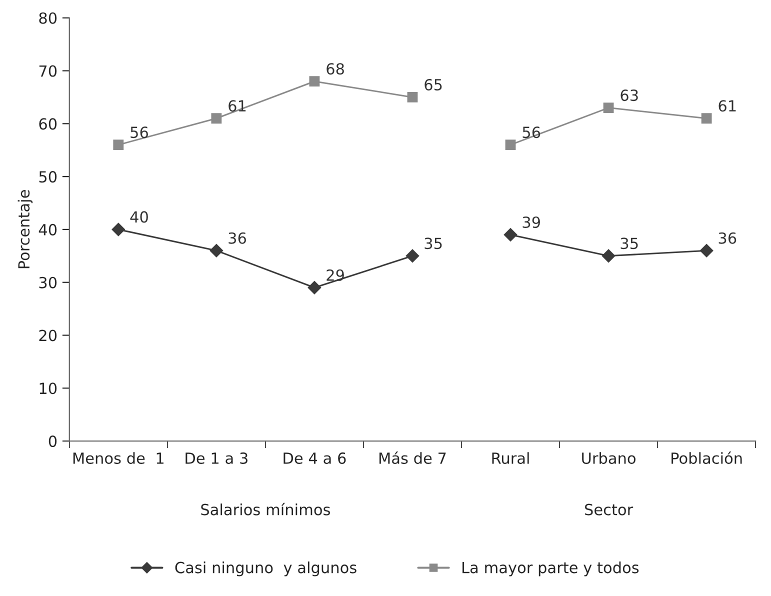  Describe the element at coordinates (118, 458) in the screenshot. I see `x-tick-label: Menos de 1` at that location.